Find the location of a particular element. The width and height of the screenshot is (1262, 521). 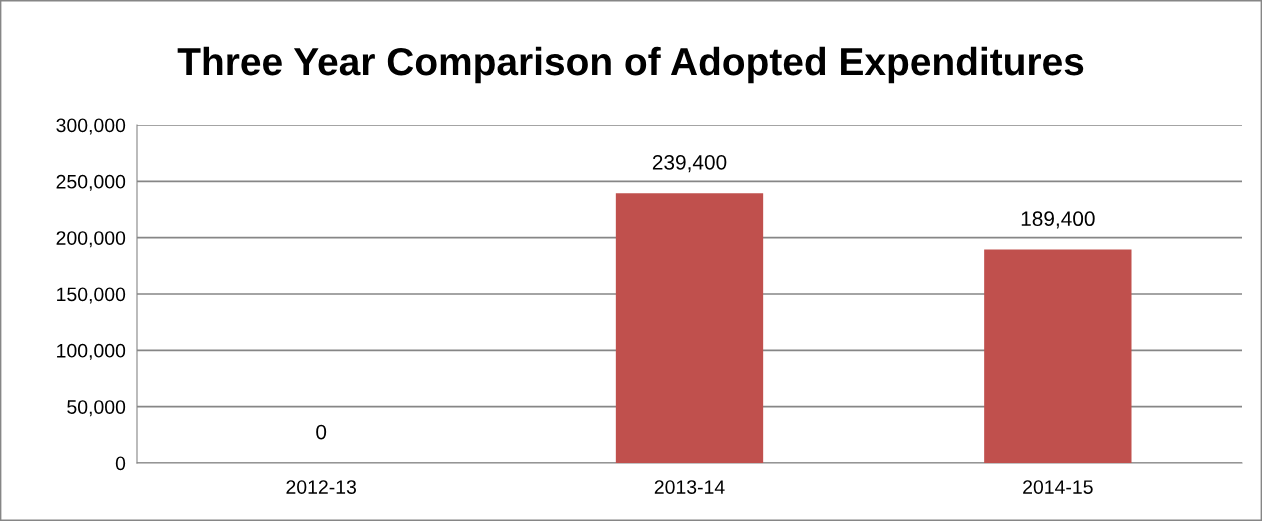

y-tick-label: 150,000 is located at coordinates (91, 295).